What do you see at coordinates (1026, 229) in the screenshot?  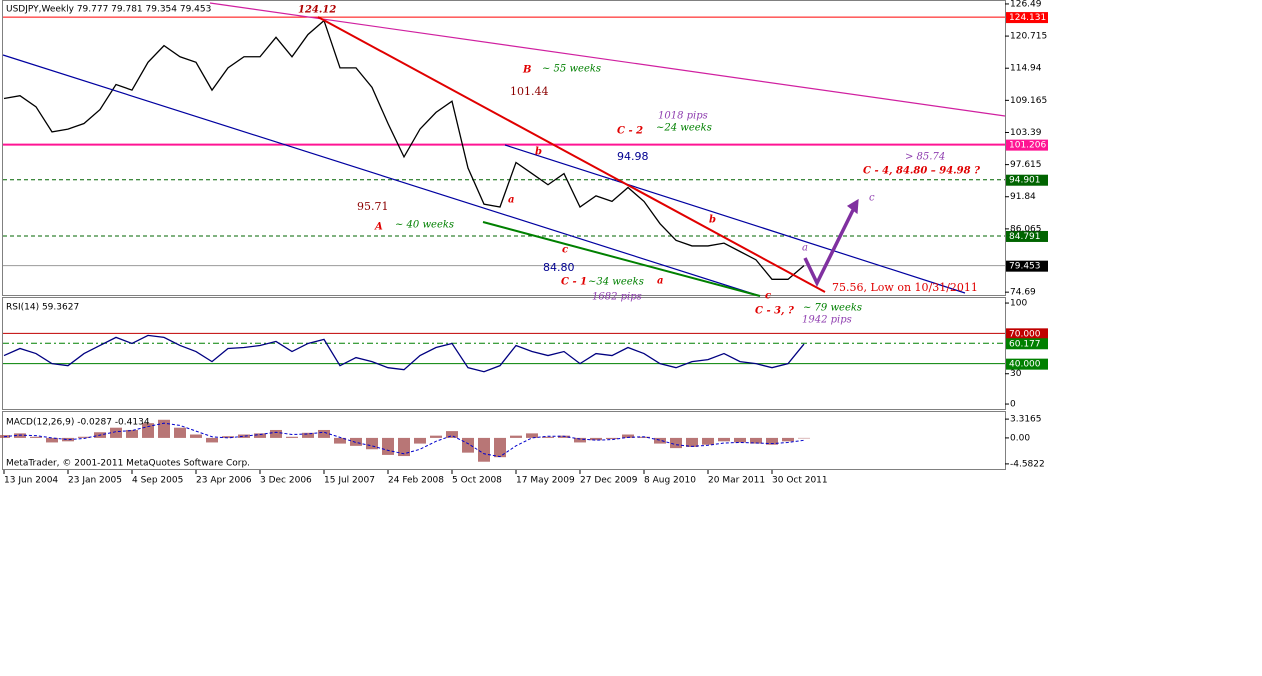 I see `y-tick-label: 86.065` at bounding box center [1026, 229].